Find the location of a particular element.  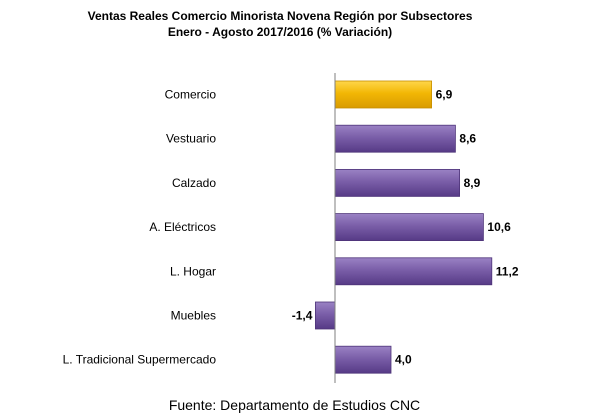

bar-vestuario is located at coordinates (395, 138).